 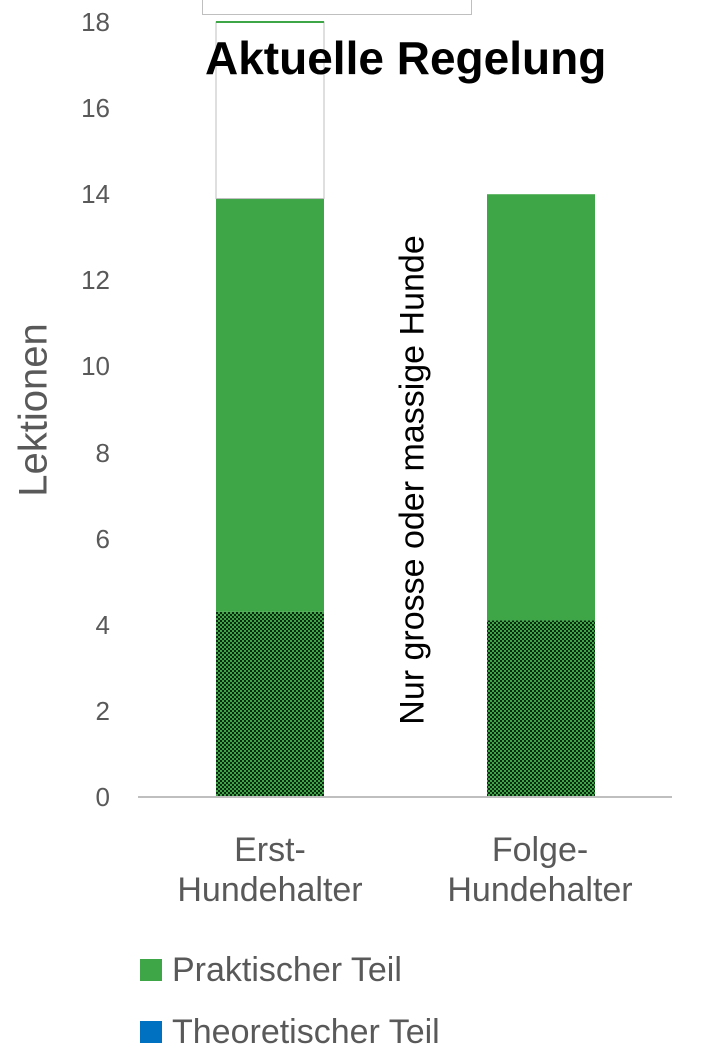 I want to click on legend-label: Praktischer Teil, so click(x=287, y=969).